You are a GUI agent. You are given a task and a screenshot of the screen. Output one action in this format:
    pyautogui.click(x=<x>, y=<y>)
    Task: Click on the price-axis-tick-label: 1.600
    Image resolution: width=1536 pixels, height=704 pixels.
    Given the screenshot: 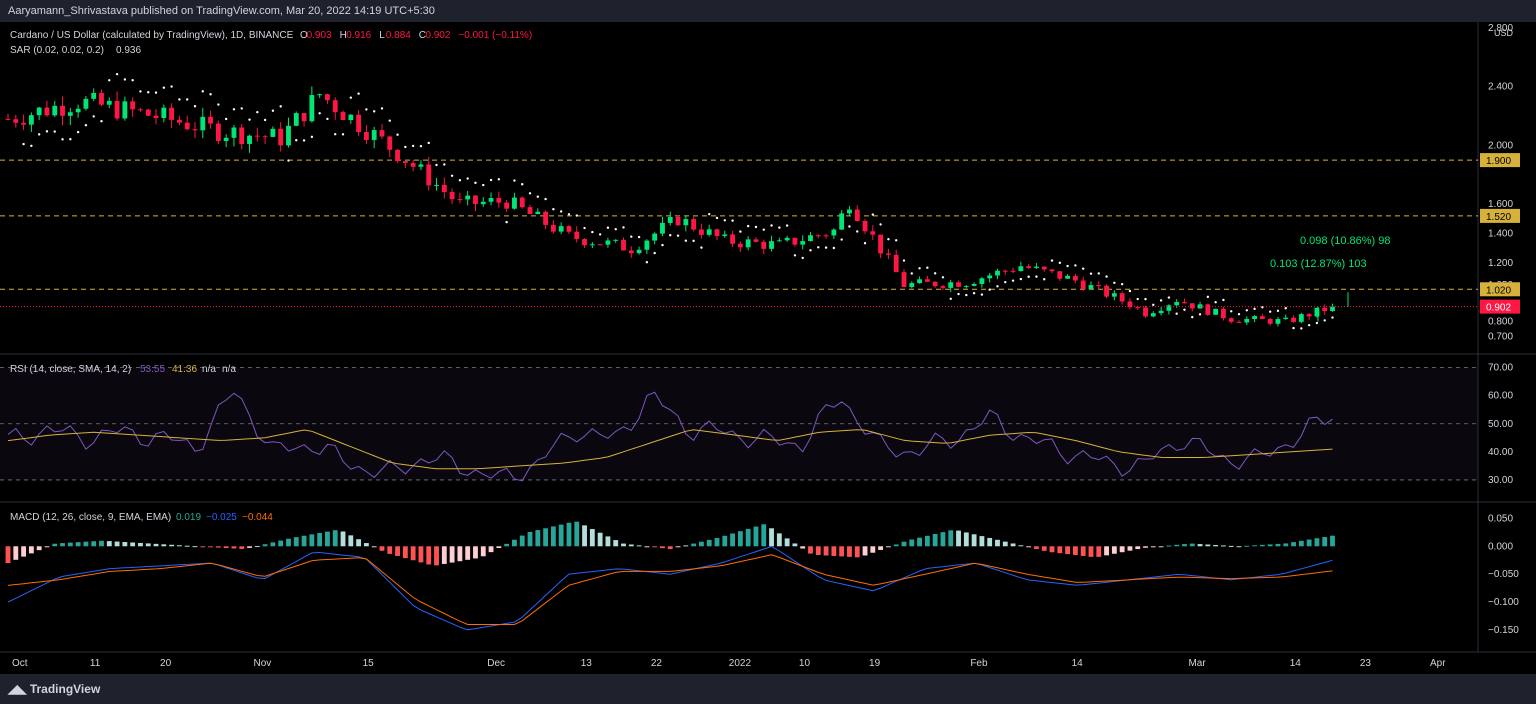 What is the action you would take?
    pyautogui.click(x=1500, y=204)
    